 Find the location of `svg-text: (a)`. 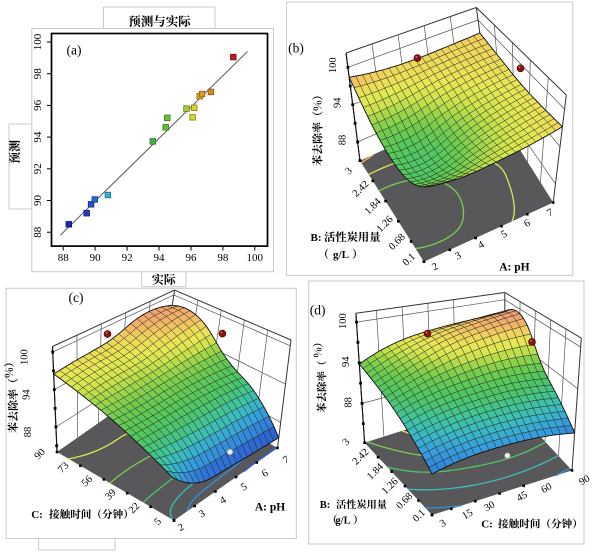

svg-text: (a) is located at coordinates (74, 50).